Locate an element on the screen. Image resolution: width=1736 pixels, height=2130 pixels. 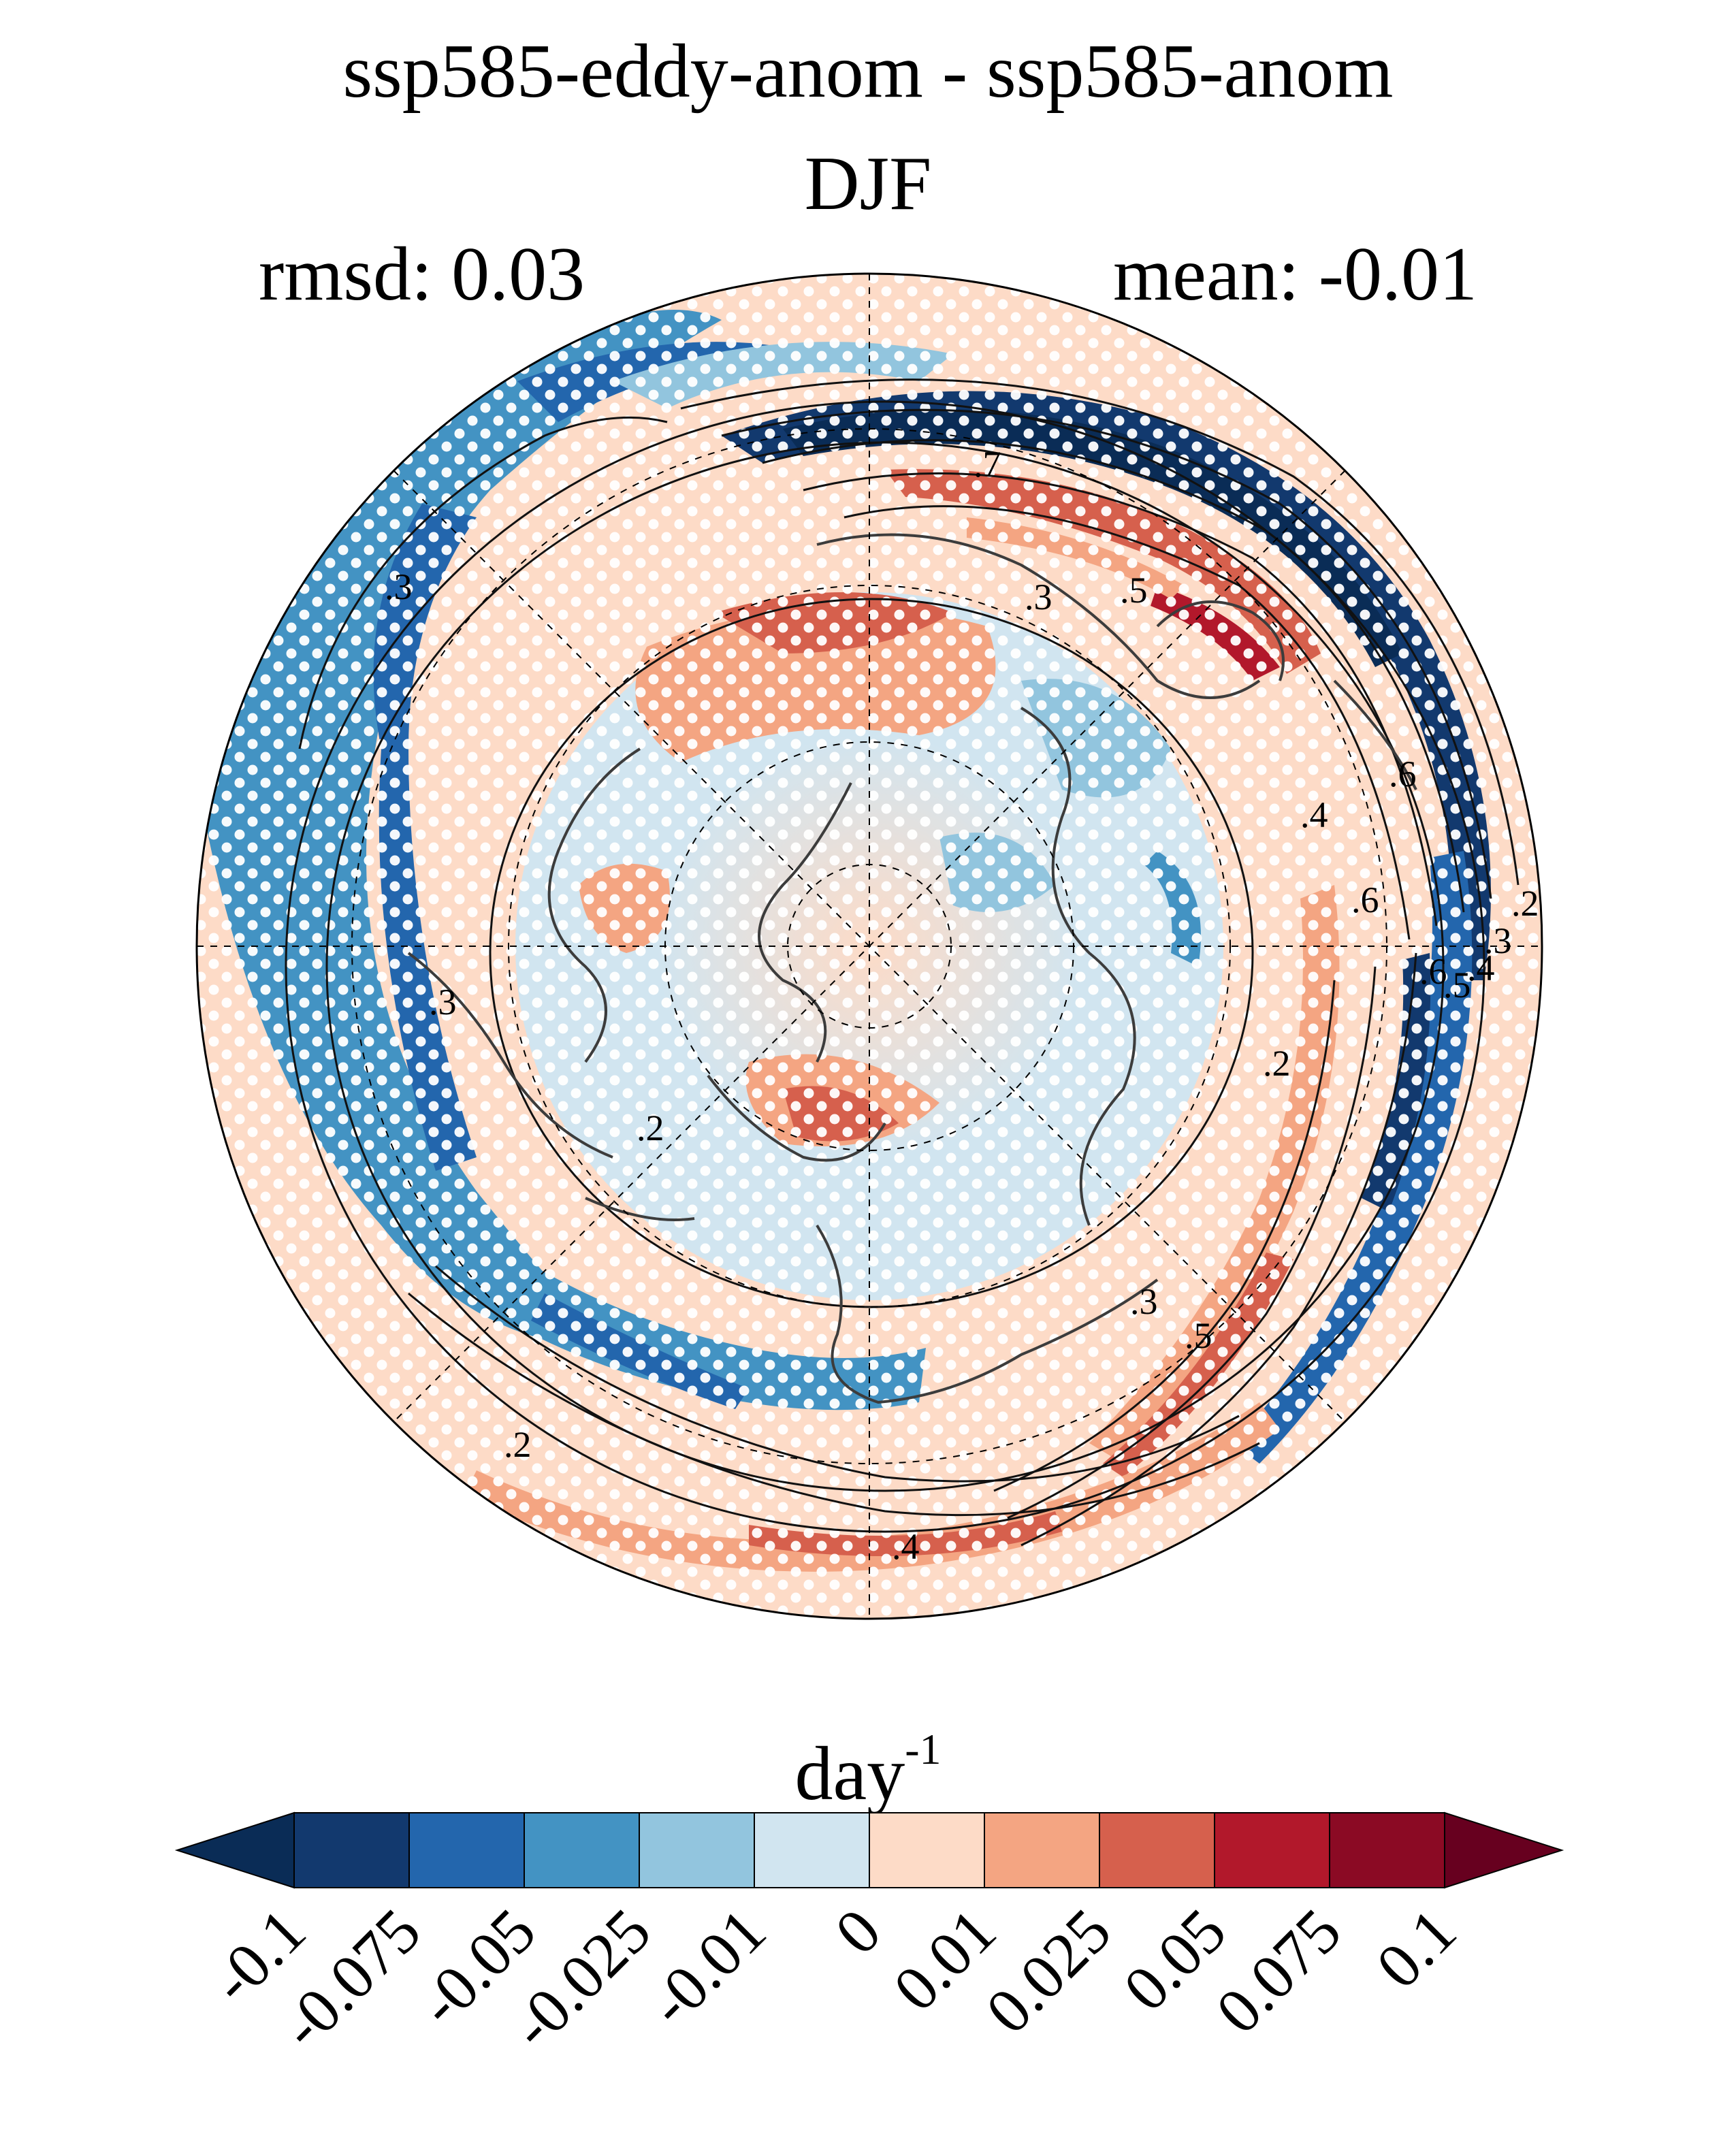
rmsd-stat: rmsd: 0.03 is located at coordinates (422, 274).